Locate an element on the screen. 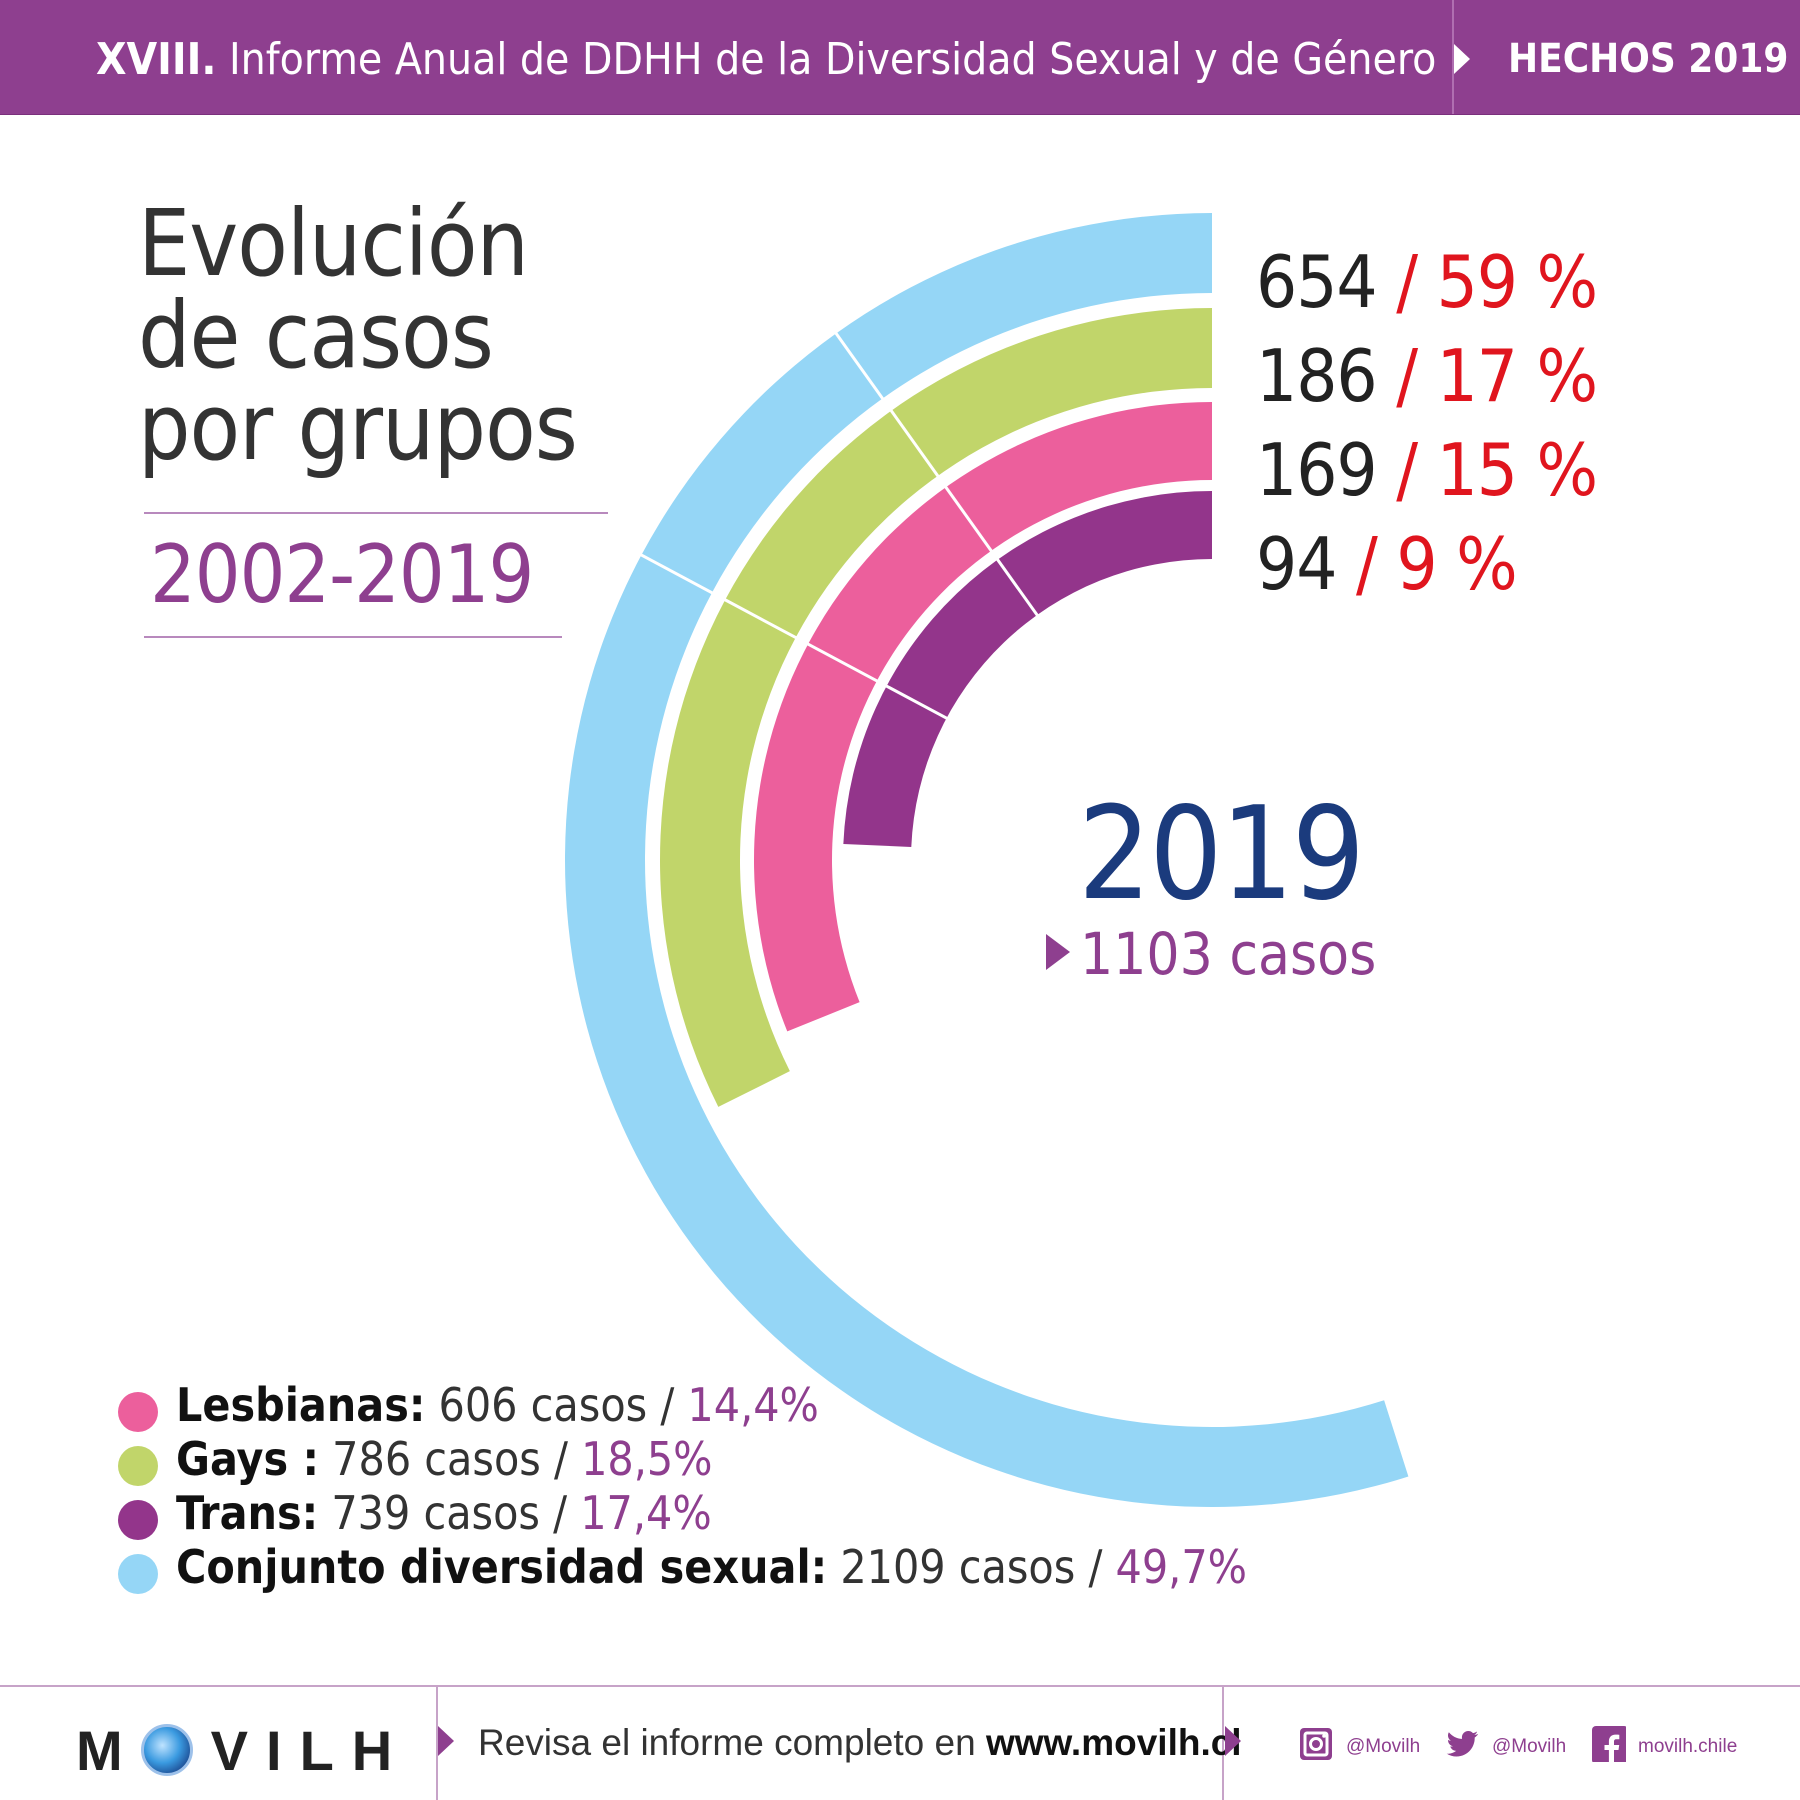 The image size is (1800, 1800). facebook-icon is located at coordinates (1609, 1744).